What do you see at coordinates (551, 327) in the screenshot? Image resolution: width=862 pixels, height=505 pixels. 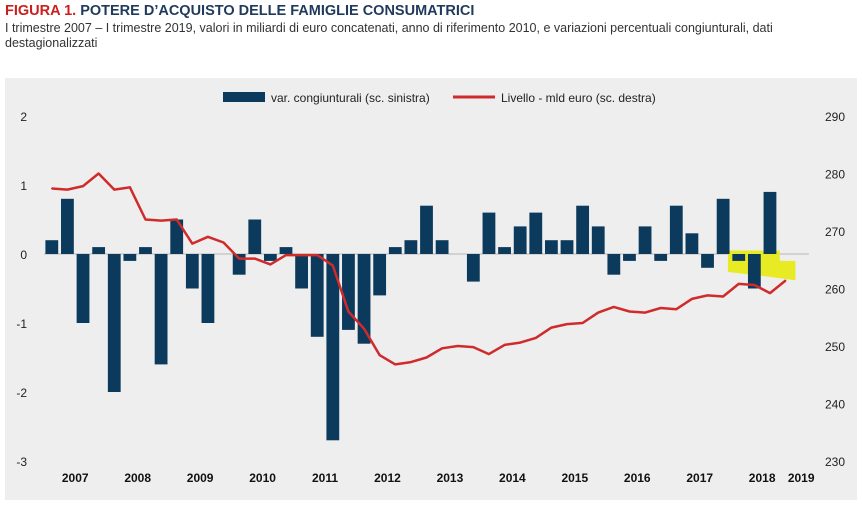 I see `line-point-2015Q1` at bounding box center [551, 327].